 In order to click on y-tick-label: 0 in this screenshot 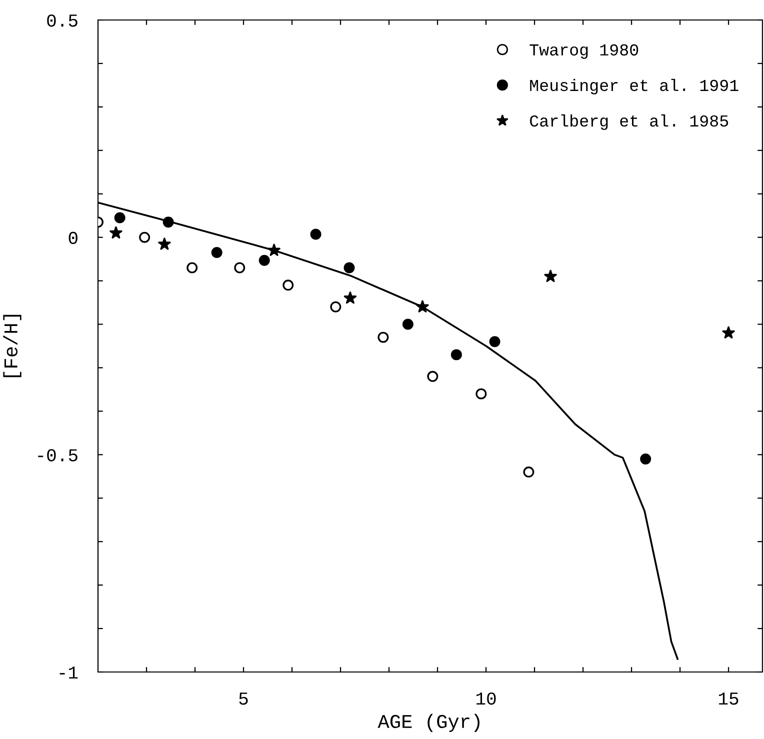, I will do `click(73, 238)`.